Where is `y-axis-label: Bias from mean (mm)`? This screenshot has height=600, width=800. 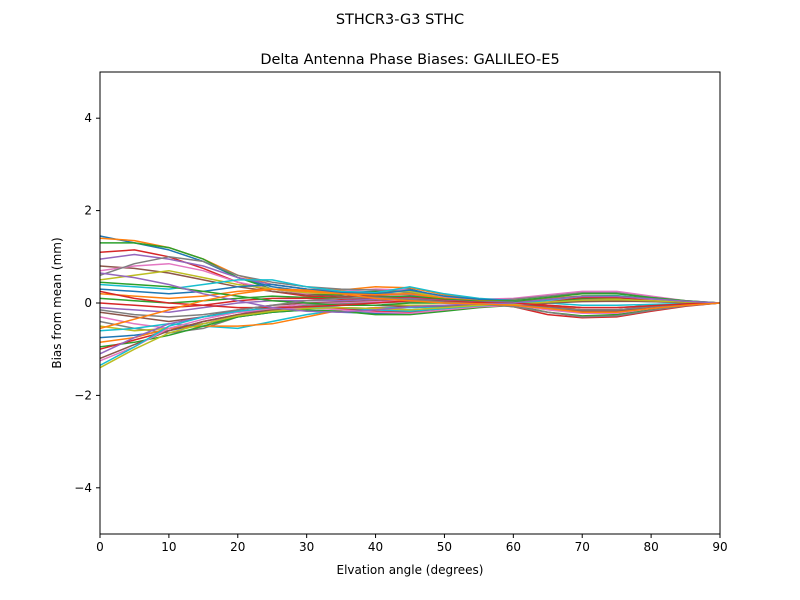
y-axis-label: Bias from mean (mm) is located at coordinates (57, 302).